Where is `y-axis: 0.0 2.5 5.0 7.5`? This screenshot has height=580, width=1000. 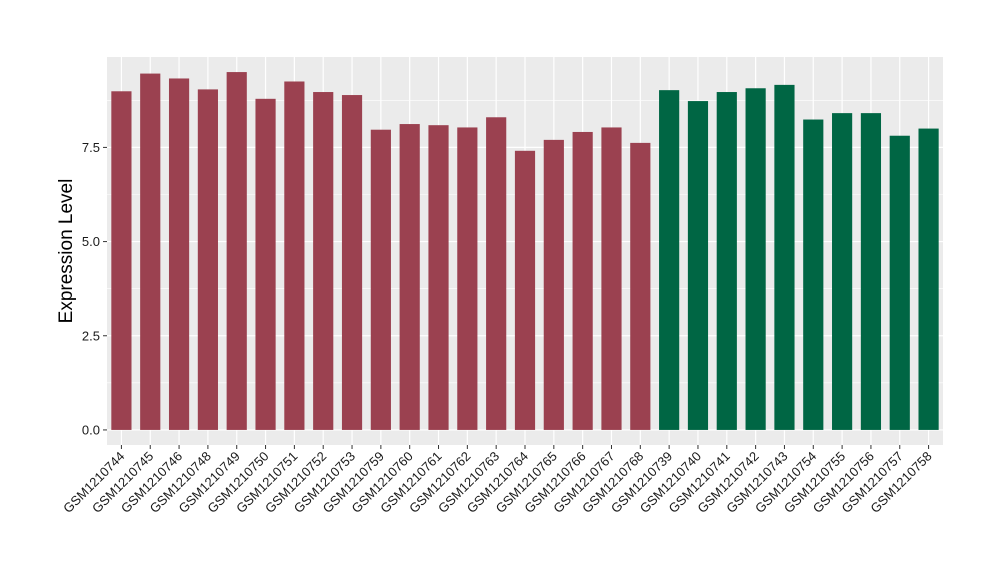
y-axis: 0.0 2.5 5.0 7.5 is located at coordinates (94, 288).